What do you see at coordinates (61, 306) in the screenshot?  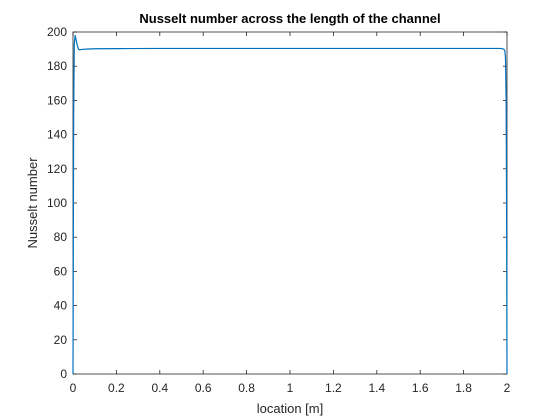 I see `y-tick-label: 40` at bounding box center [61, 306].